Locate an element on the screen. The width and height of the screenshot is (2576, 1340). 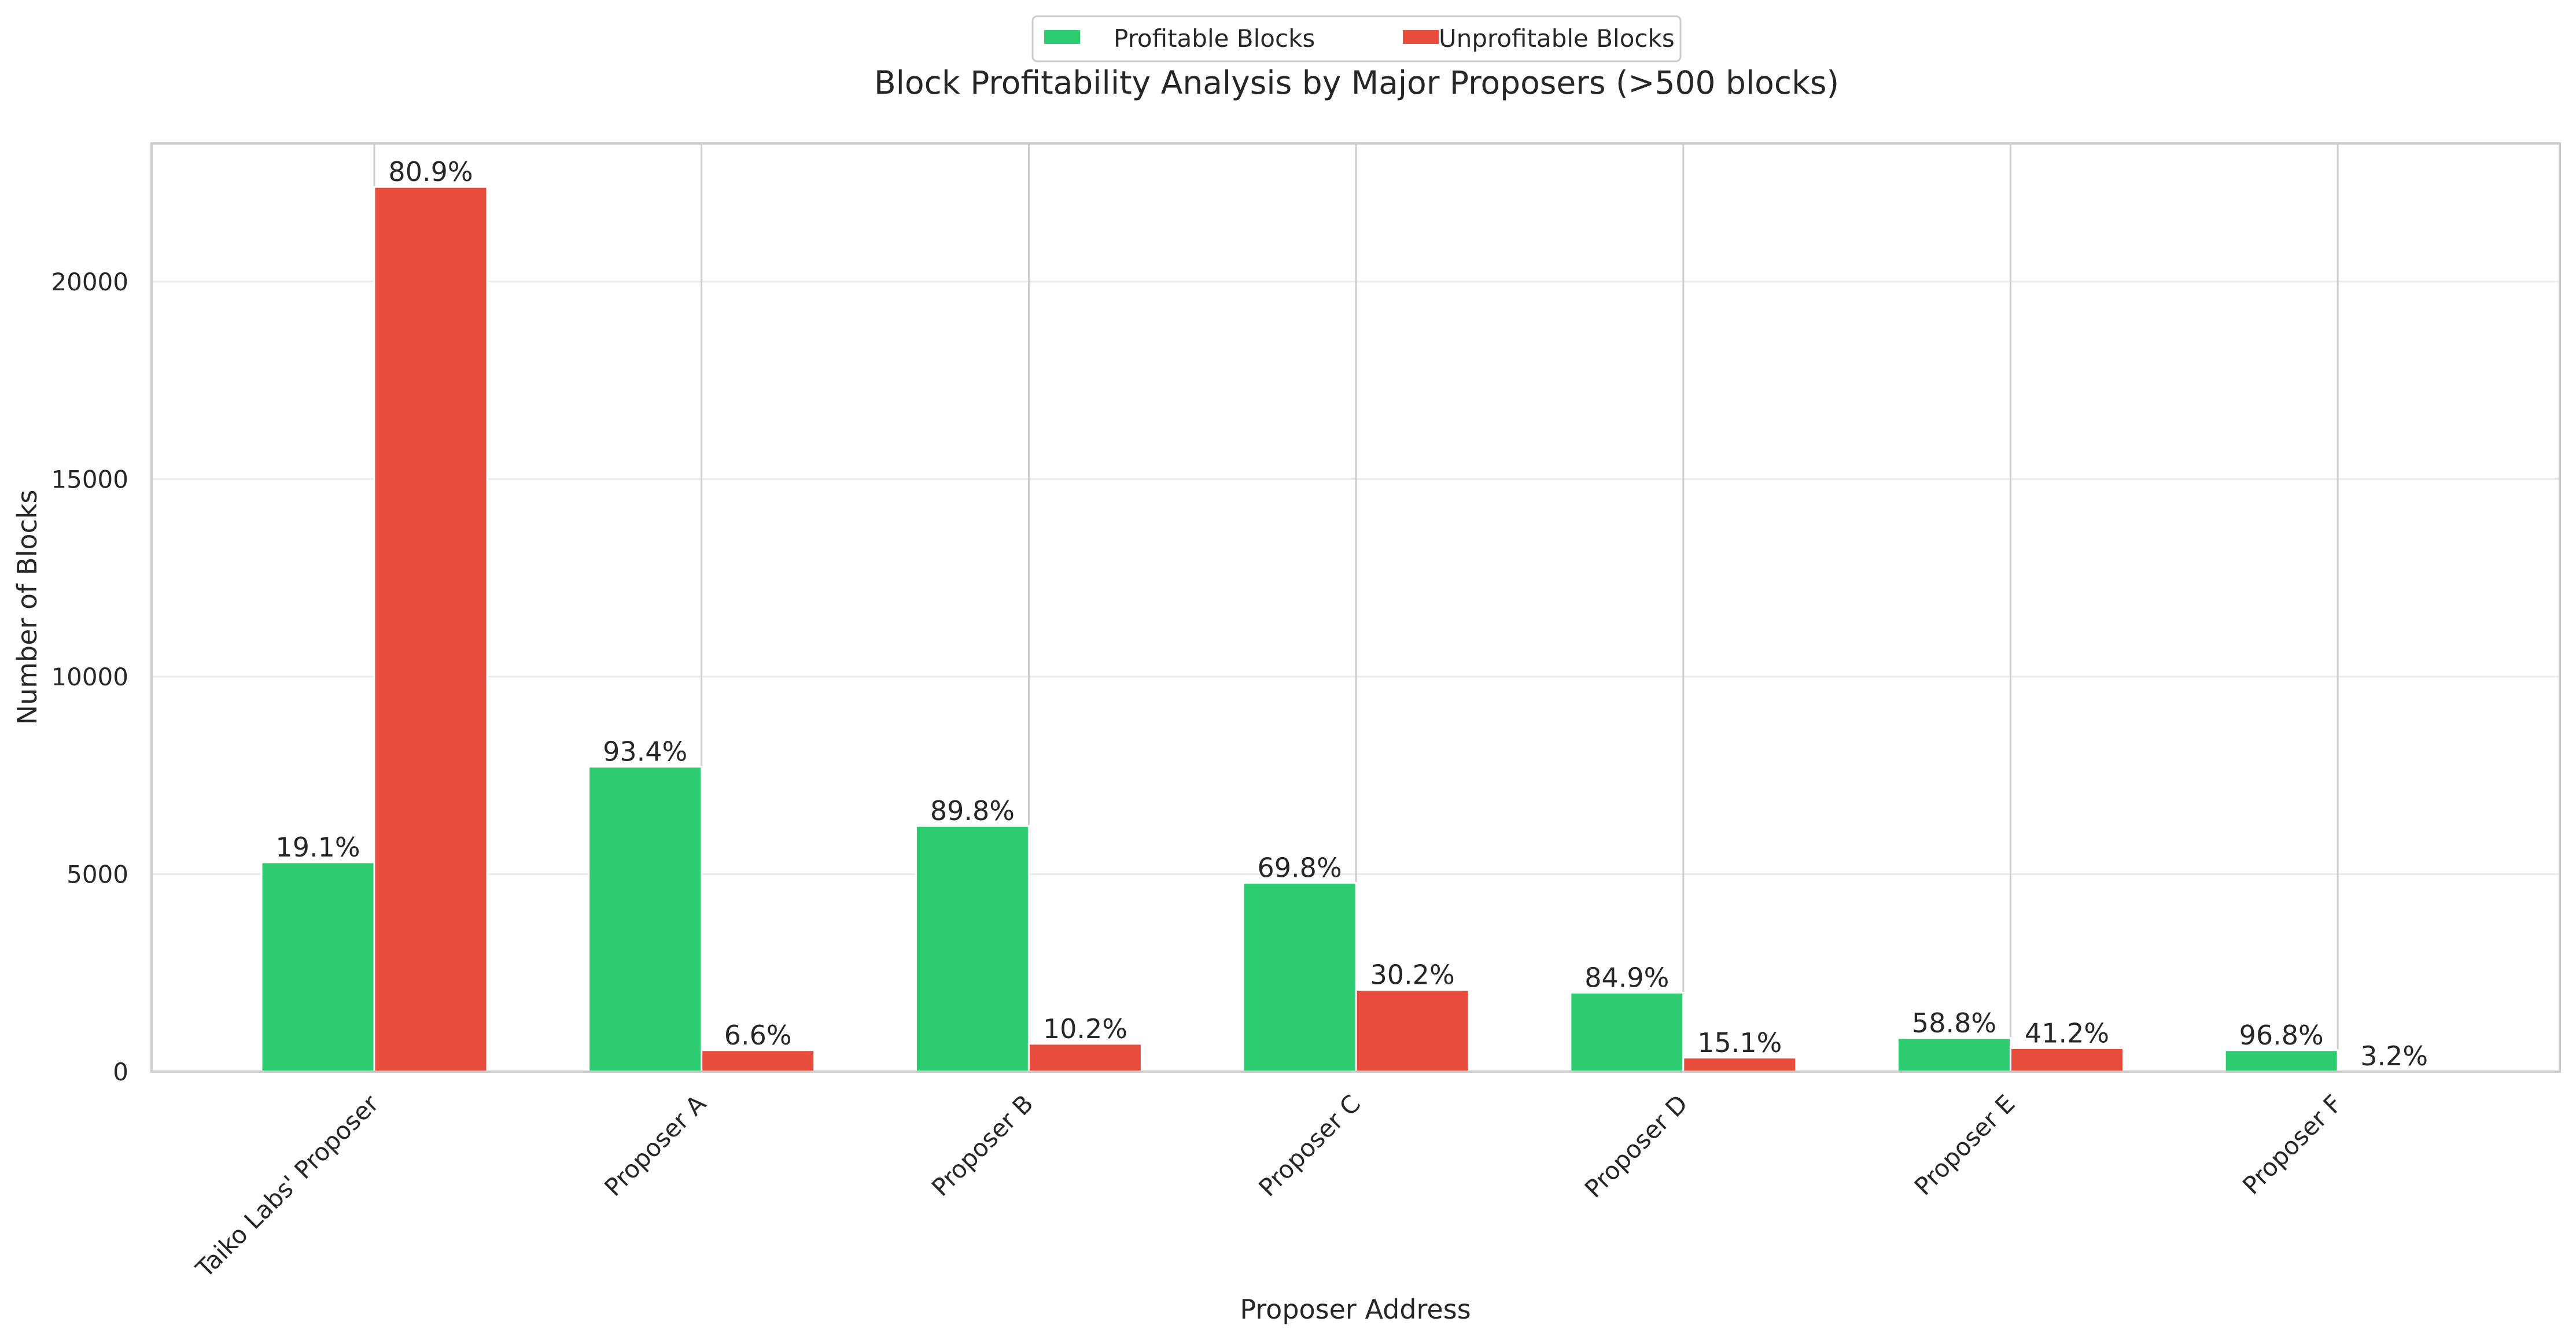
legend-label-unprofitable: Unprofitable Blocks is located at coordinates (1557, 38).